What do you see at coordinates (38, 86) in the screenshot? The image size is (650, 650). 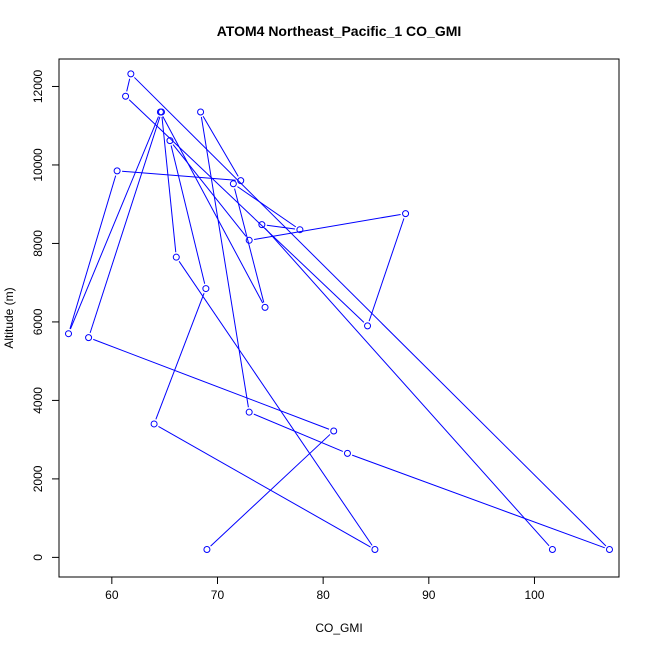 I see `y-tick-label: 12000` at bounding box center [38, 86].